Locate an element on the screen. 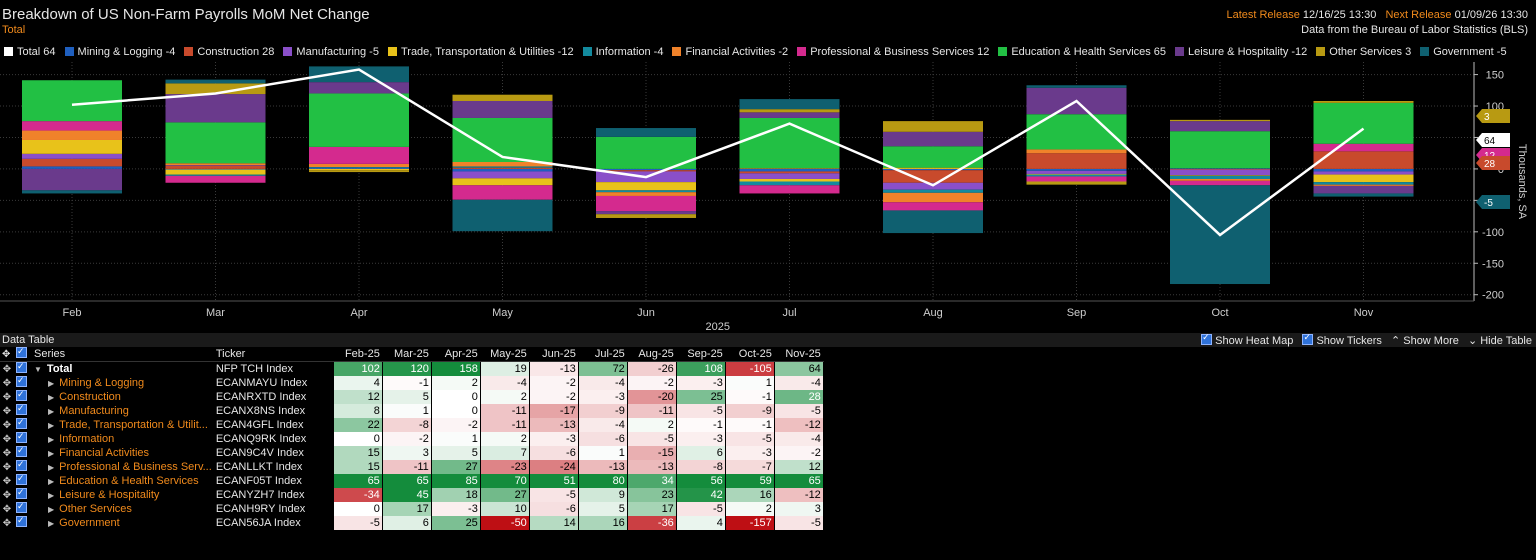 Image resolution: width=1536 pixels, height=560 pixels. value-cell: 3 is located at coordinates (799, 509).